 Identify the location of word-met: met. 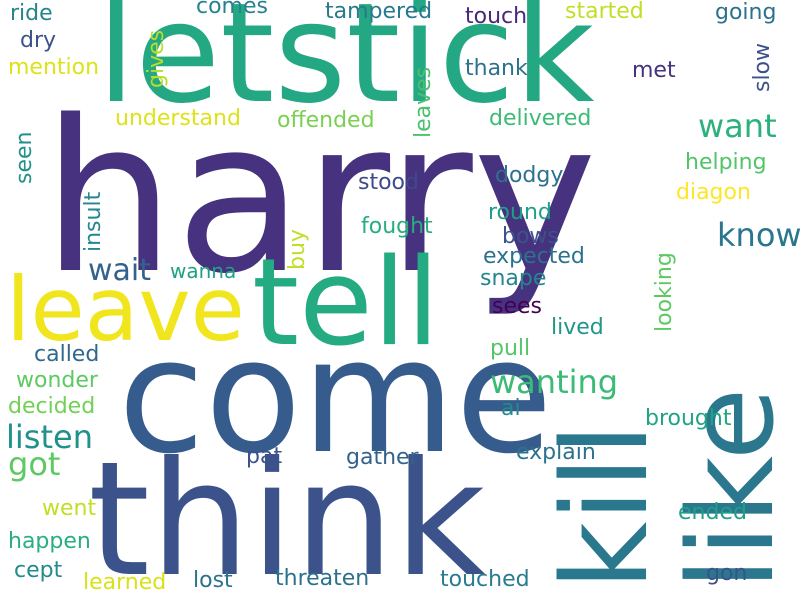
(654, 70).